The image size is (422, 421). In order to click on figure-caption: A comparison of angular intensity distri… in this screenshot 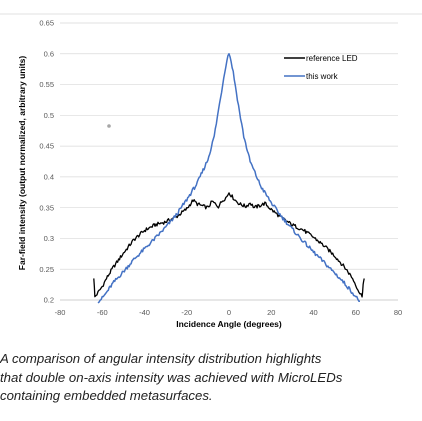, I will do `click(211, 378)`.